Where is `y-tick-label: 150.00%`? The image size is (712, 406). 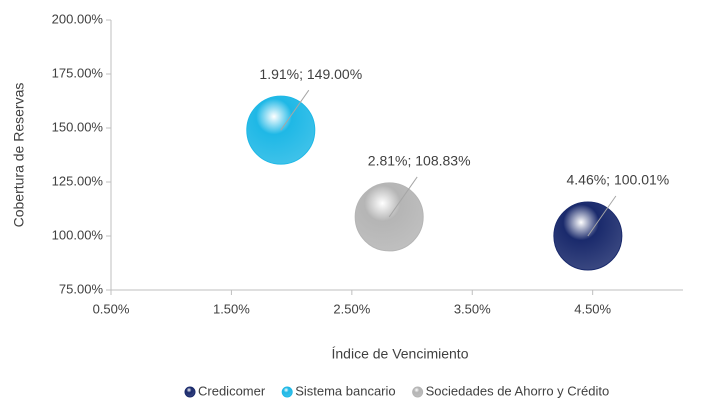
y-tick-label: 150.00% is located at coordinates (78, 126).